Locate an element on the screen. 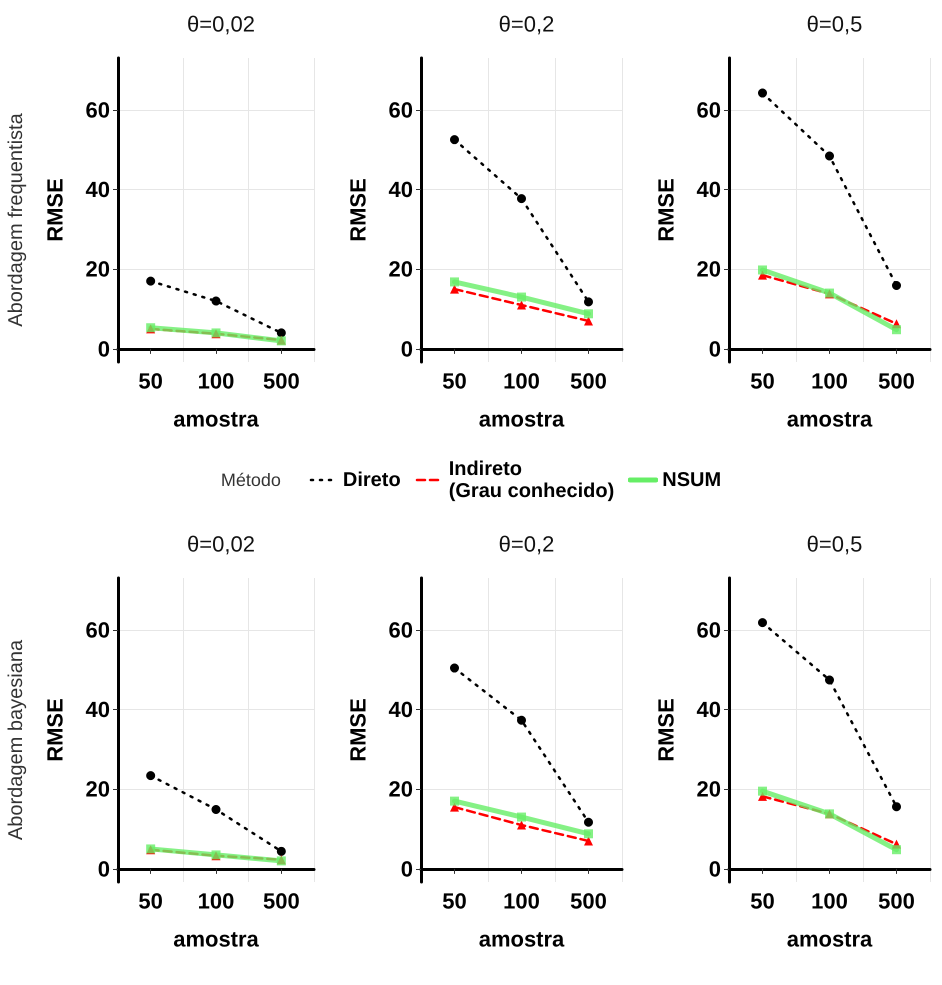 This screenshot has width=942, height=985. legend-label: NSUM is located at coordinates (692, 480).